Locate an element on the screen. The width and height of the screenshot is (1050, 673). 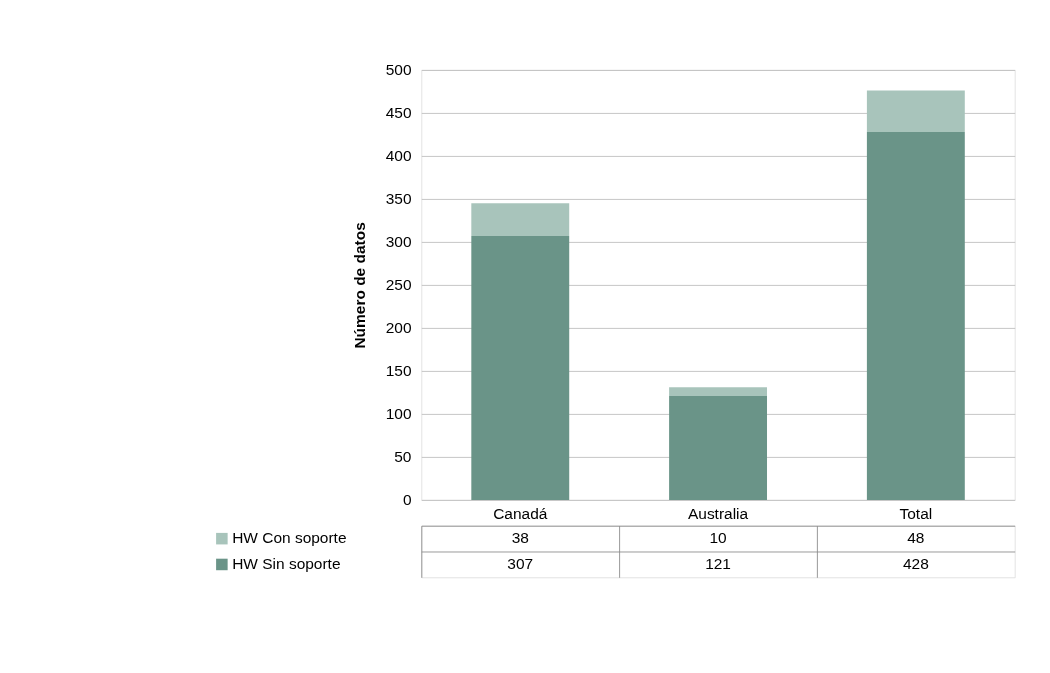
y-tick-label: 400 is located at coordinates (398, 155).